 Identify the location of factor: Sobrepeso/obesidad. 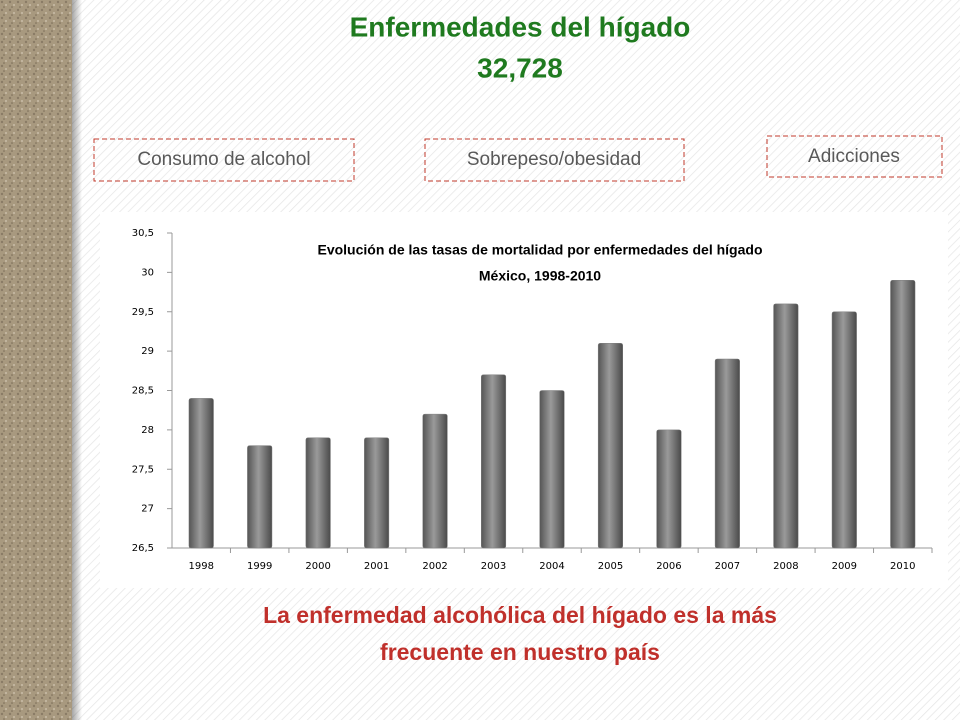
(554, 159).